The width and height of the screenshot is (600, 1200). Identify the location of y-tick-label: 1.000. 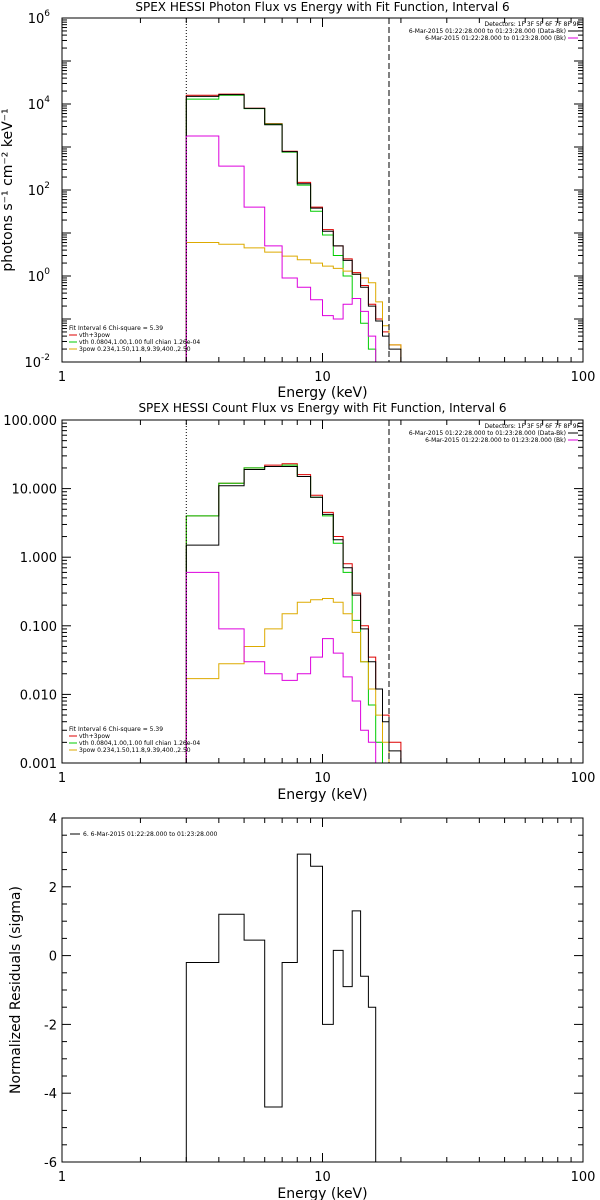
(38, 558).